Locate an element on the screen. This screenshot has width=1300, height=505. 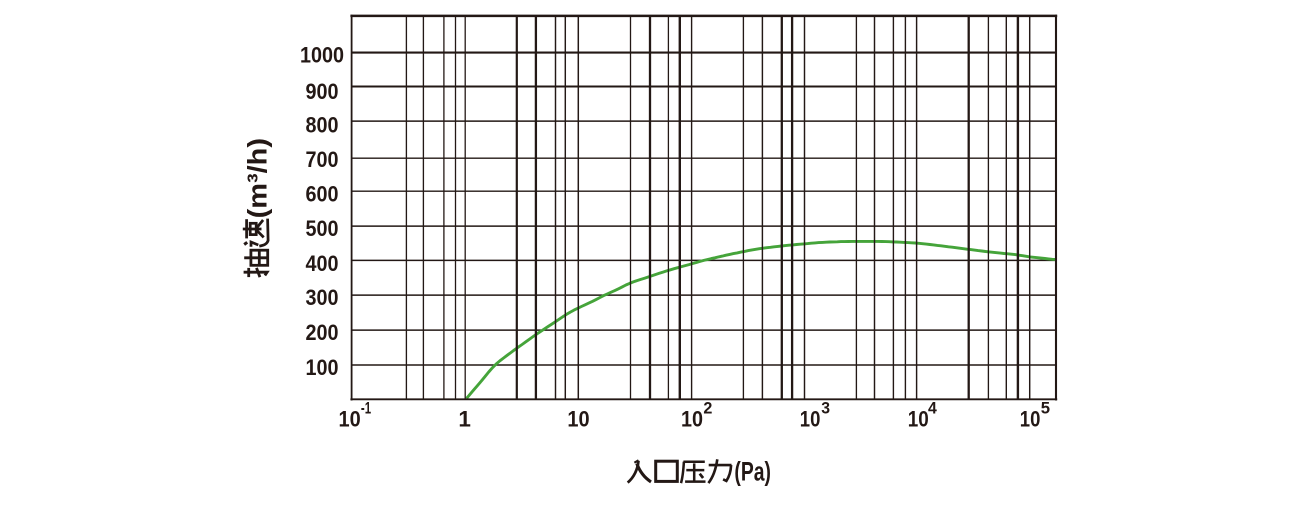
svg-text: 200 is located at coordinates (322, 332).